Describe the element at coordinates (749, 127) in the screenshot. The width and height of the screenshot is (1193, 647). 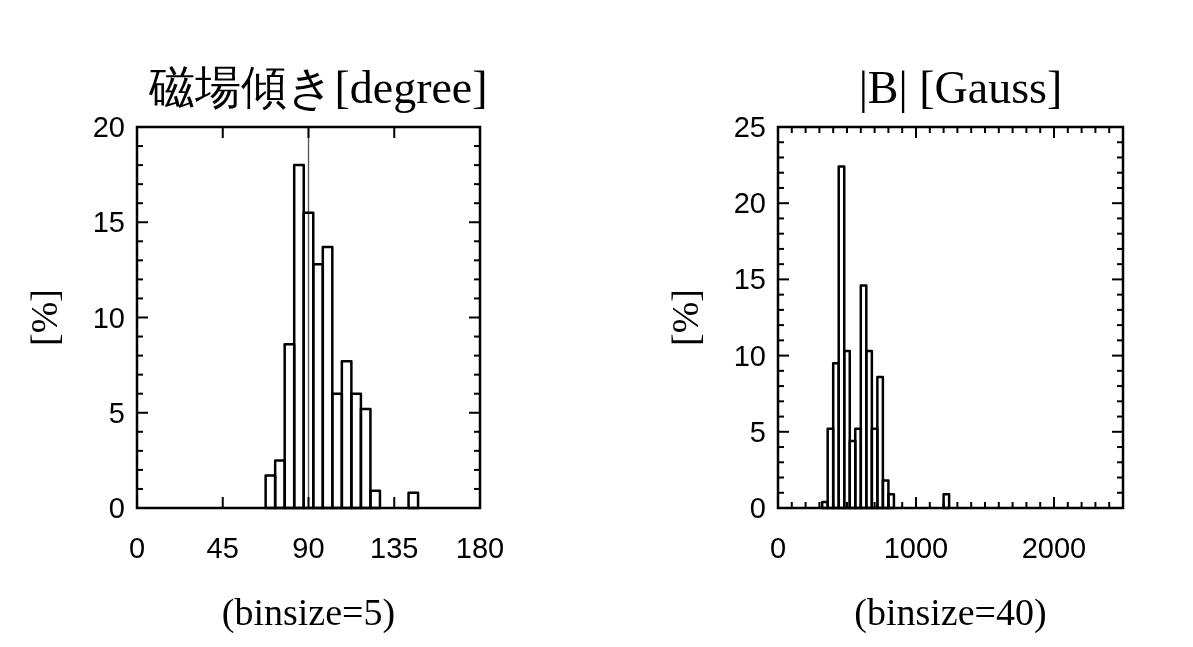
I see `y-tick-label: 25` at that location.